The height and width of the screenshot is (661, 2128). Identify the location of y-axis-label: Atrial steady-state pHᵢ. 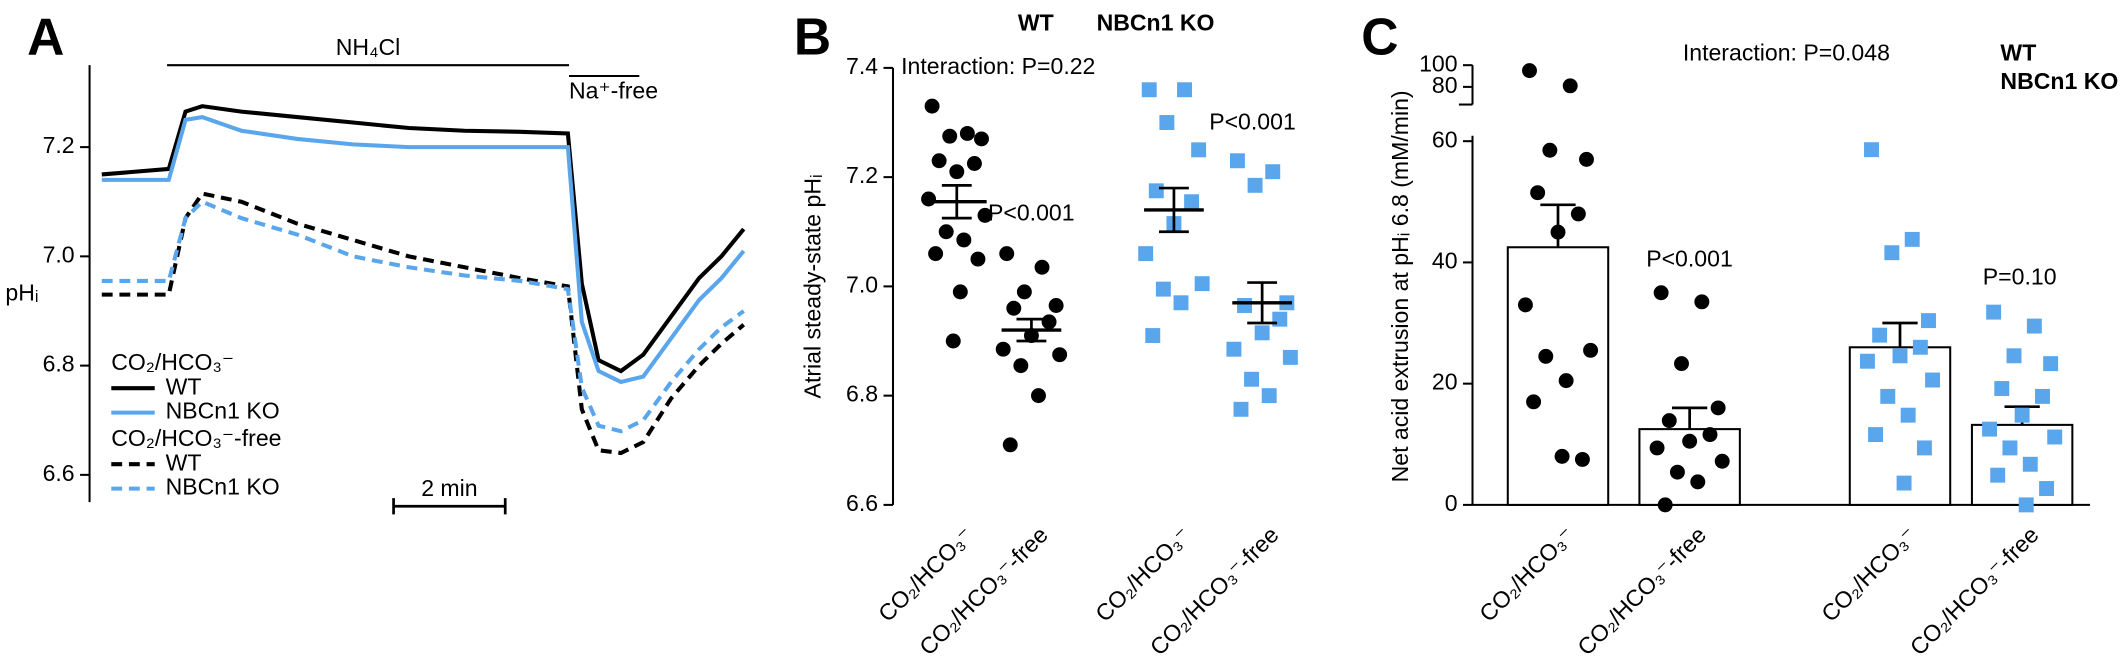
(812, 286).